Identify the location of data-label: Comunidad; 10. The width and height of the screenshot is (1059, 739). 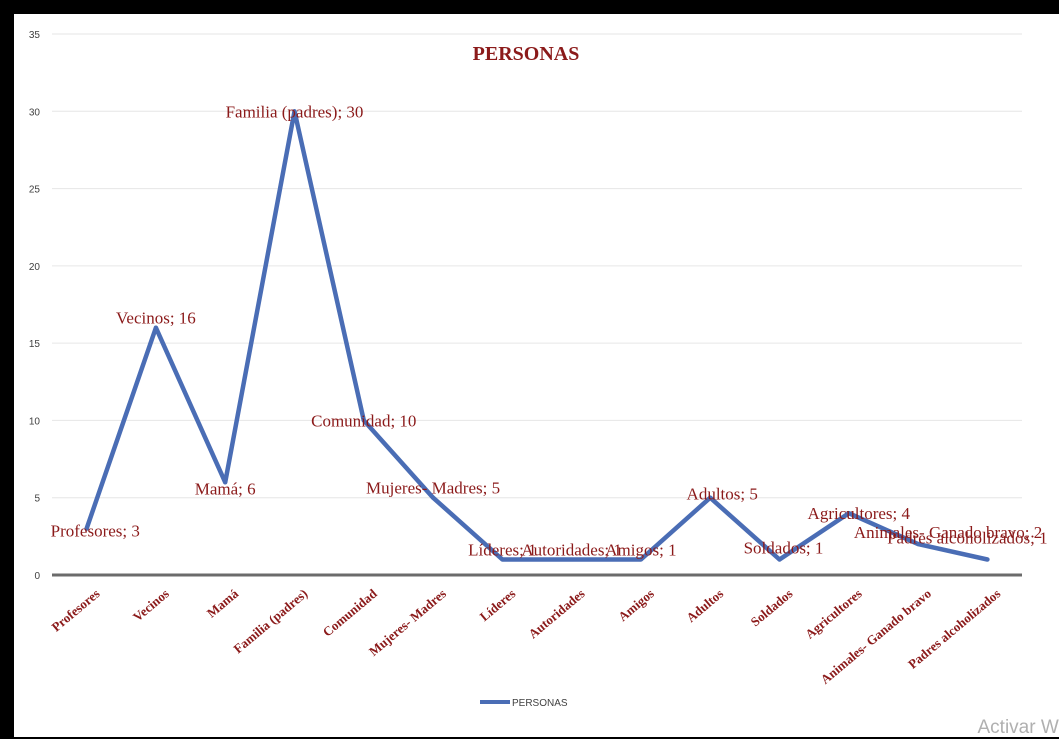
(363, 420).